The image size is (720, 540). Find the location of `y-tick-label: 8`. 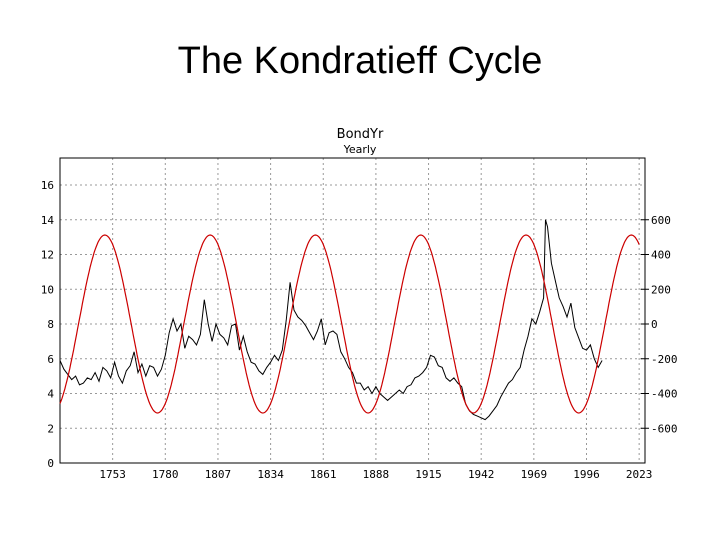

y-tick-label: 8 is located at coordinates (50, 324).